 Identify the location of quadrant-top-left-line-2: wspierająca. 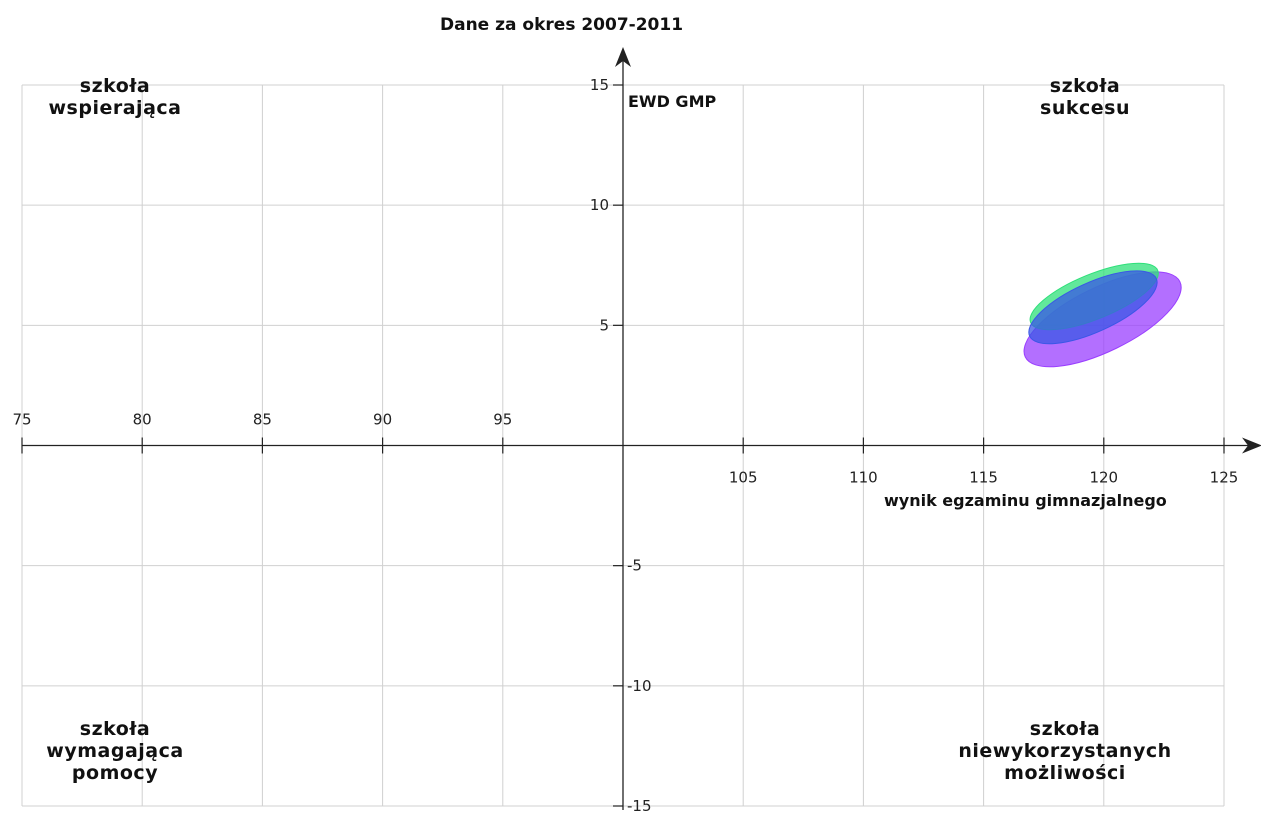
(115, 108).